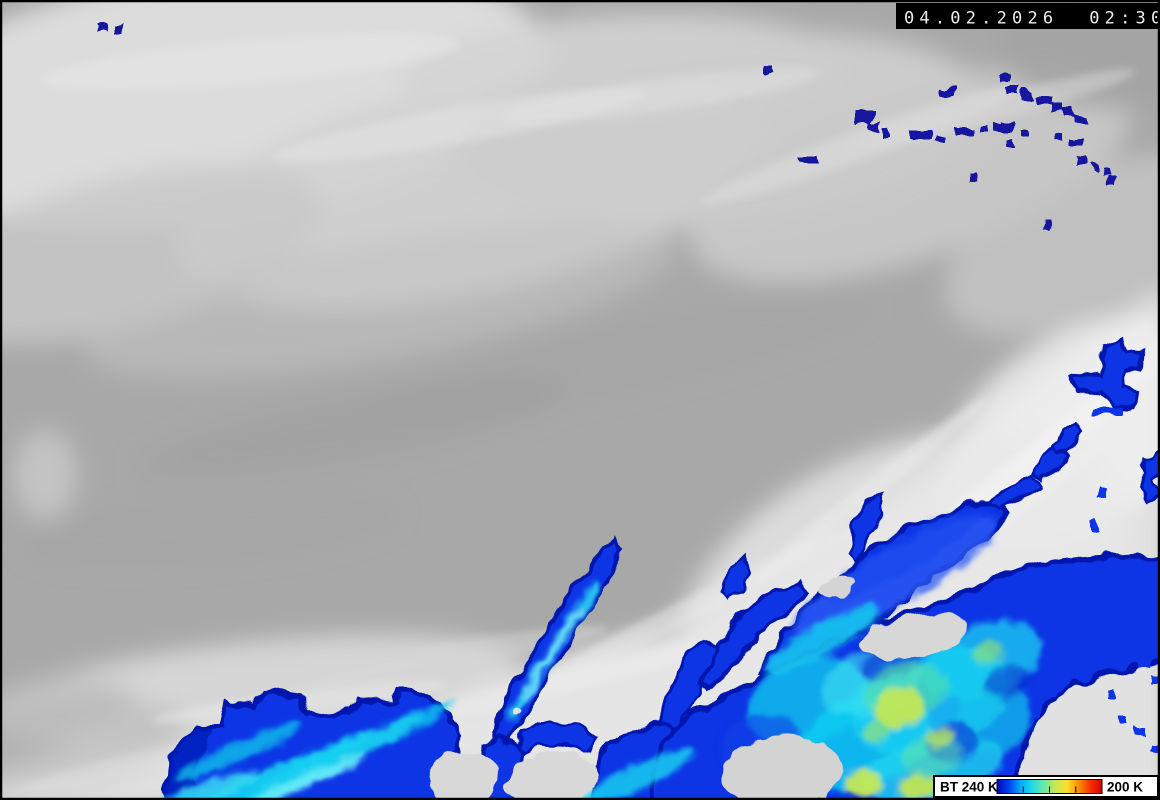 The image size is (1160, 800). Describe the element at coordinates (969, 787) in the screenshot. I see `colorbar-left-label: BT 240 K` at that location.